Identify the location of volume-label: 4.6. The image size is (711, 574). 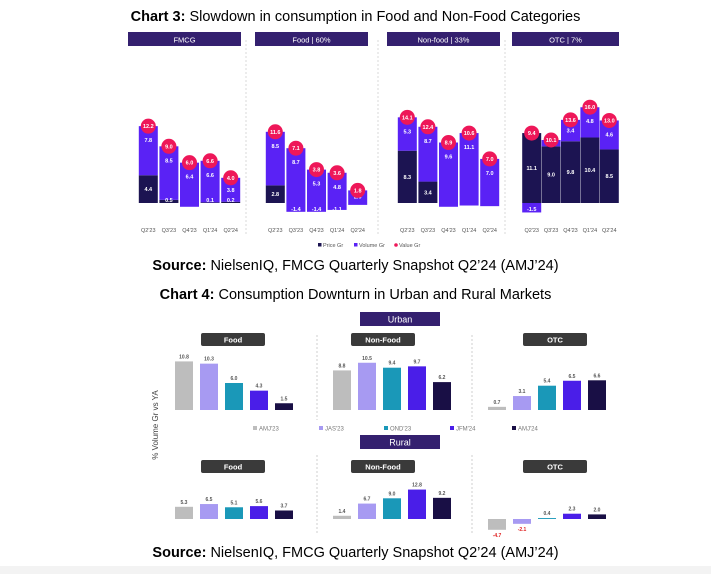
(609, 135).